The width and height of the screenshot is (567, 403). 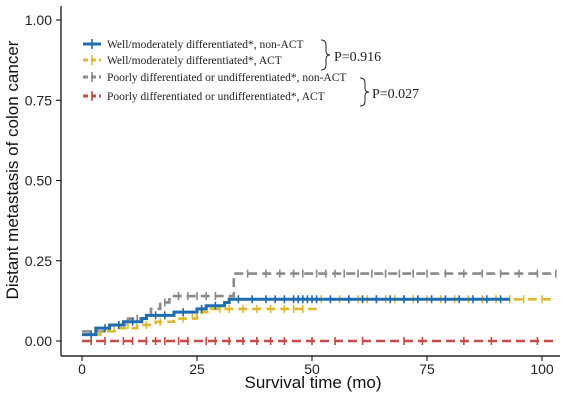 I want to click on y-tick-label: 0.00, so click(x=38, y=341).